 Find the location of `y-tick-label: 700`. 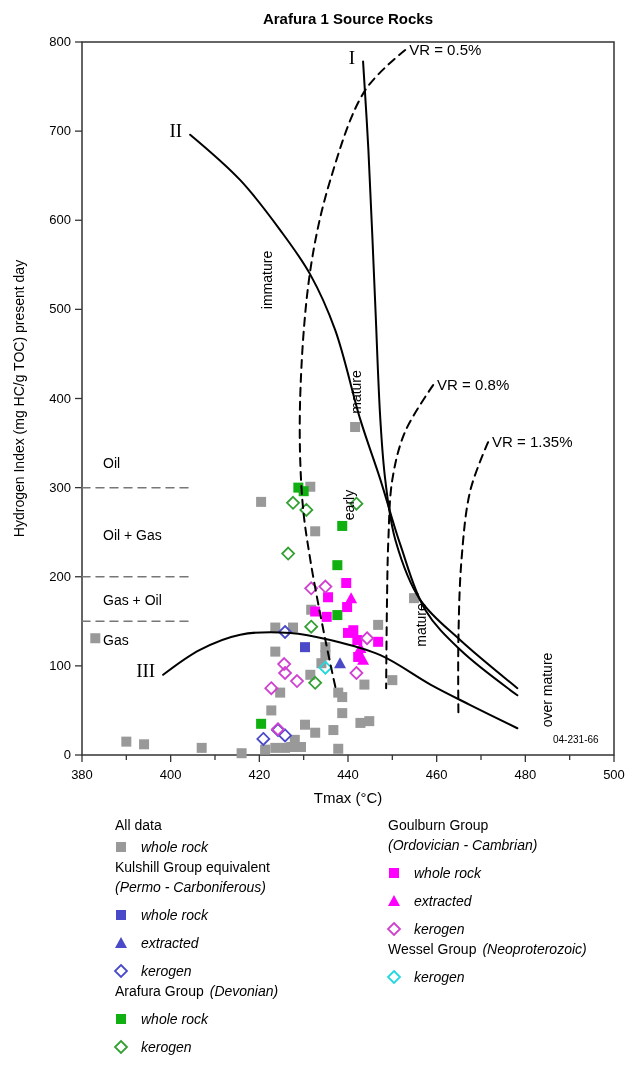

y-tick-label: 700 is located at coordinates (60, 131).